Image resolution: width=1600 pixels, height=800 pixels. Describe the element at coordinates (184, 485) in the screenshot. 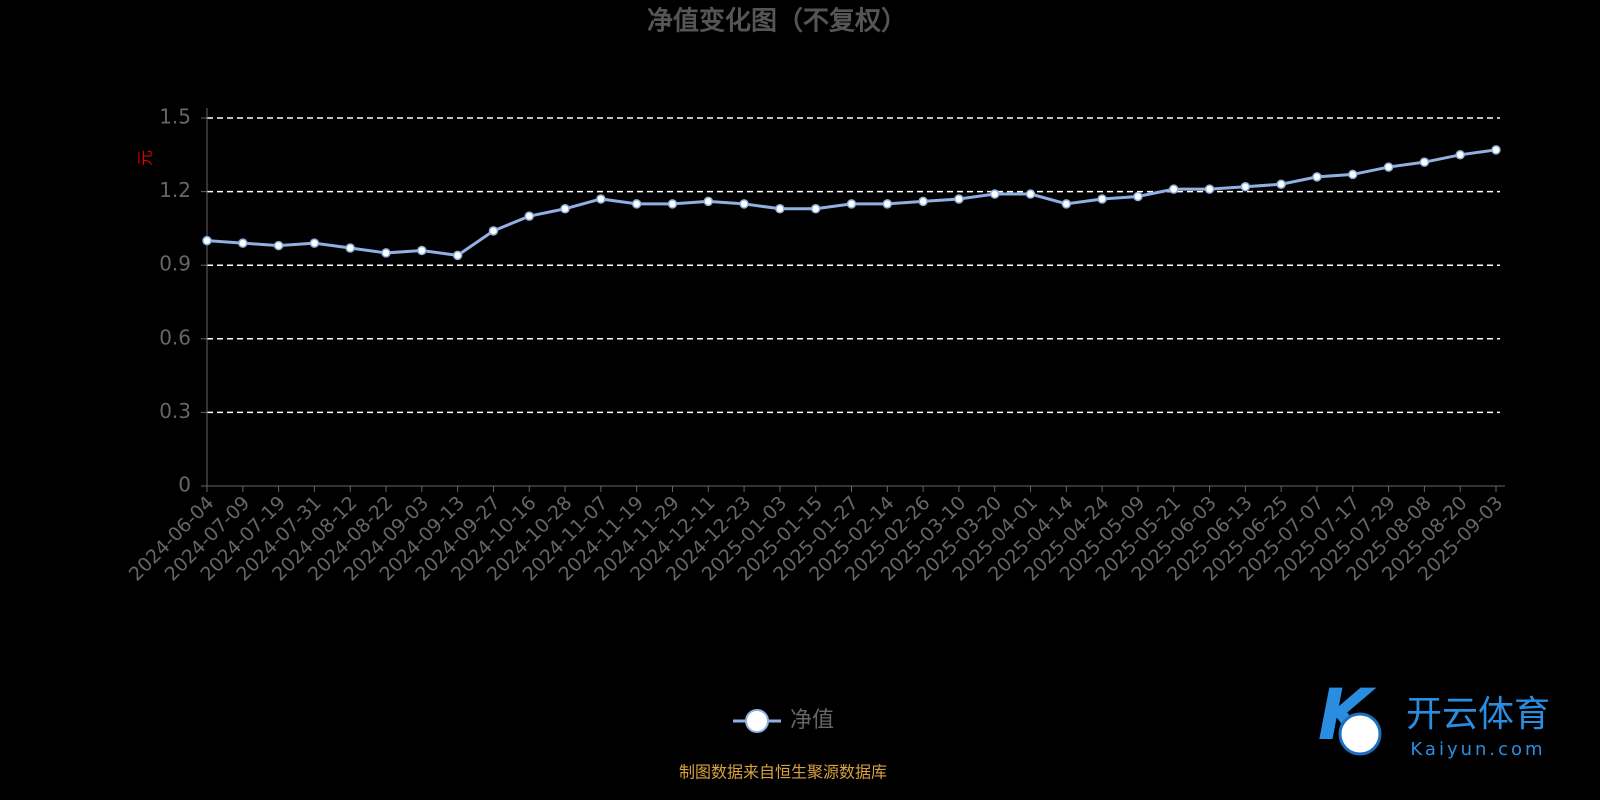

I see `y-tick-label: 0` at that location.